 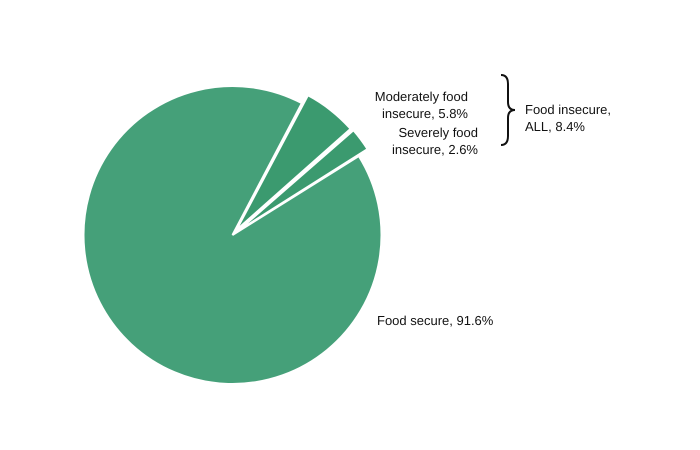 I want to click on text: Food insecure, ALL, 8.4%, so click(x=568, y=118).